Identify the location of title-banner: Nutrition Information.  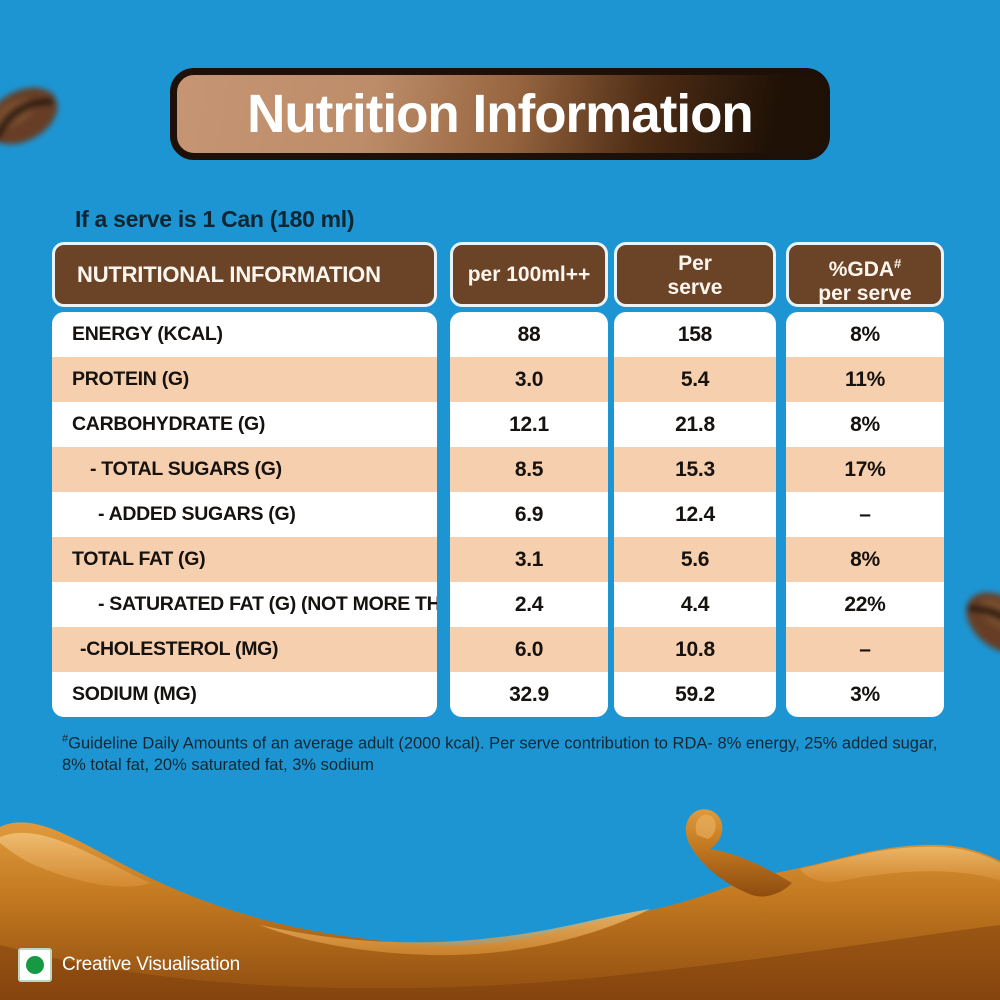
(500, 114).